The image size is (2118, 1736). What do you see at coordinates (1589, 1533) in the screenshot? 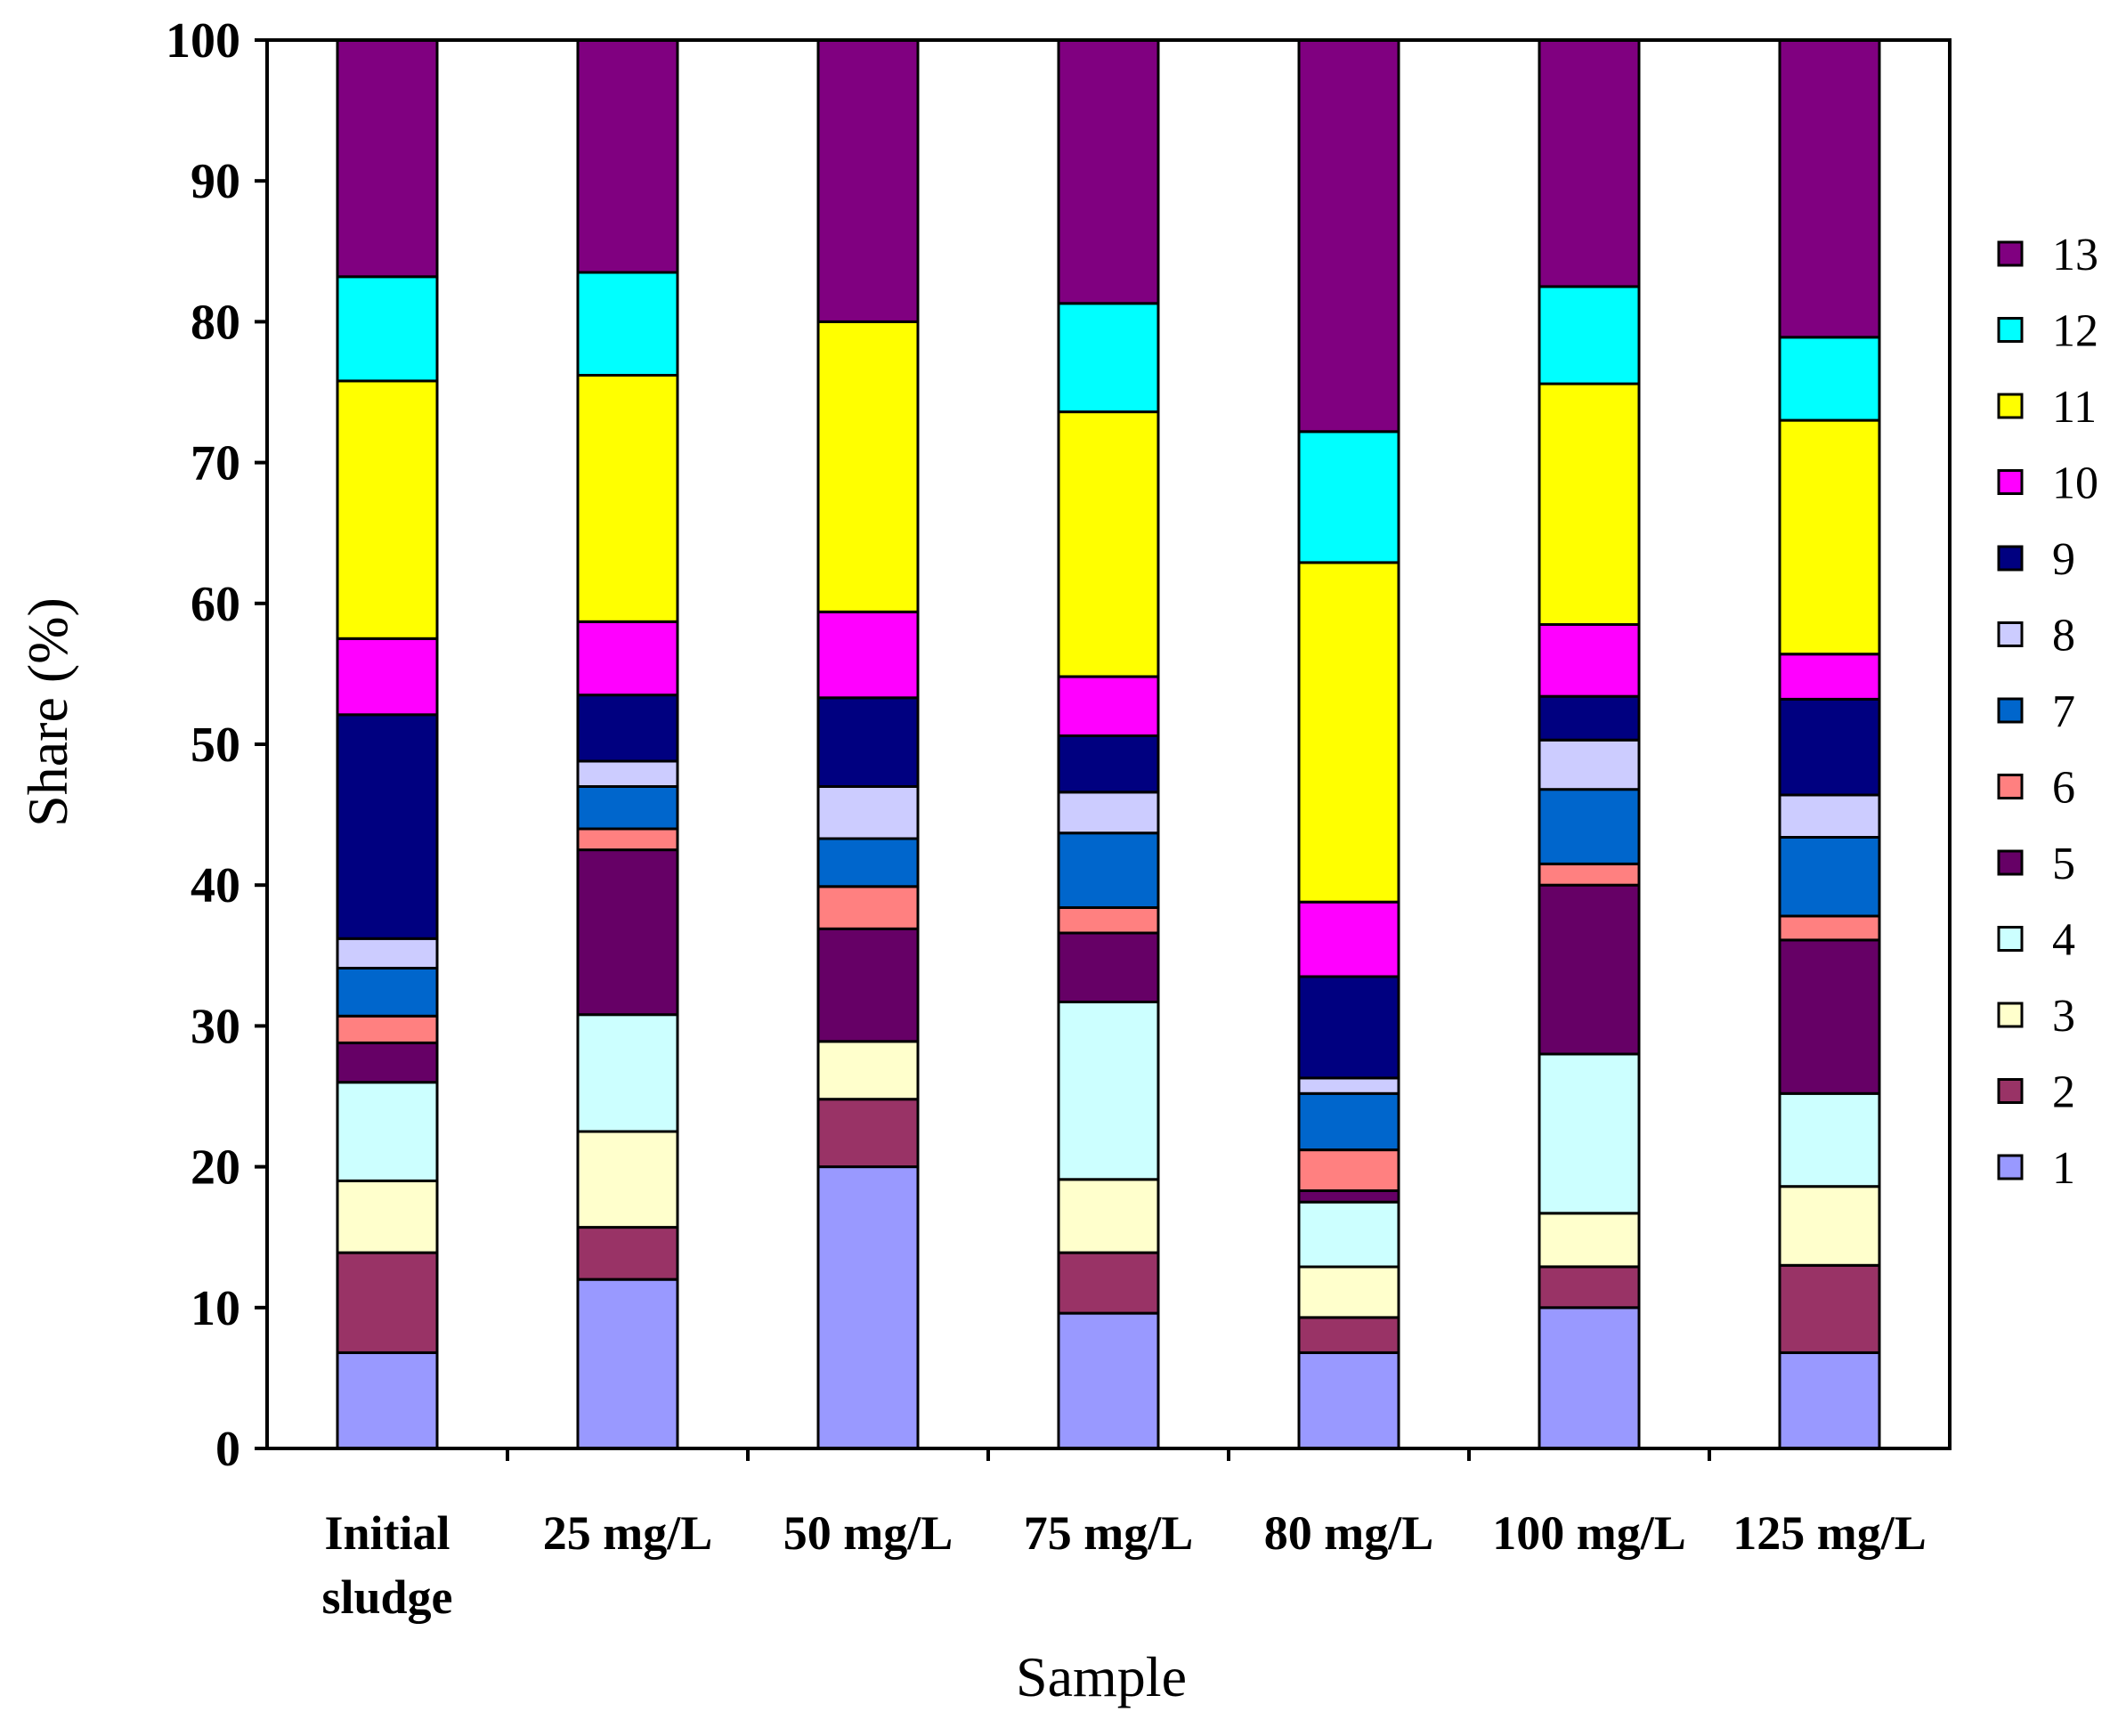
I see `x-tick-label: 100 mg/L` at bounding box center [1589, 1533].